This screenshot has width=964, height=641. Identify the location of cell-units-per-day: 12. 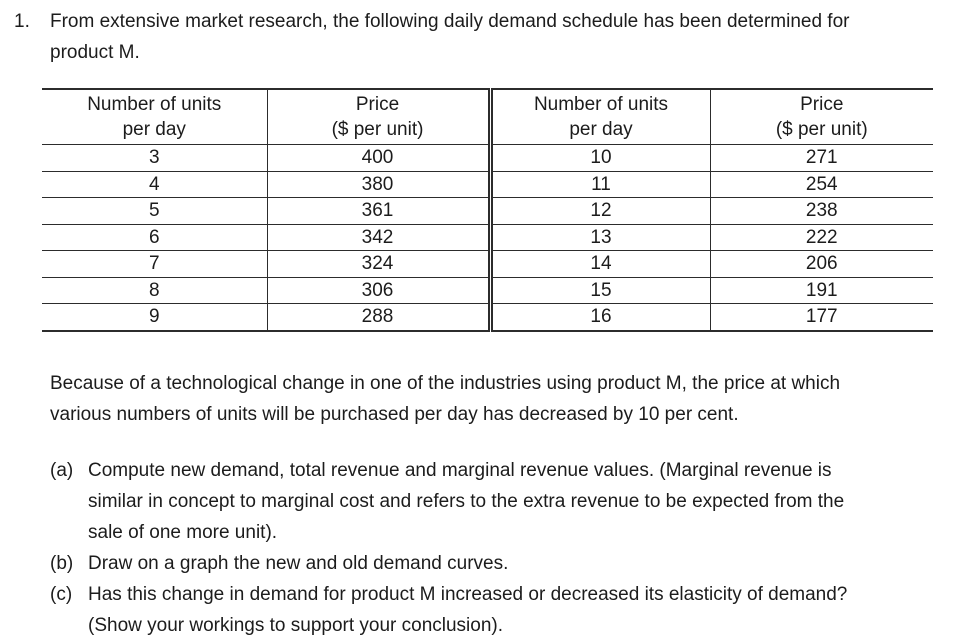
(600, 211).